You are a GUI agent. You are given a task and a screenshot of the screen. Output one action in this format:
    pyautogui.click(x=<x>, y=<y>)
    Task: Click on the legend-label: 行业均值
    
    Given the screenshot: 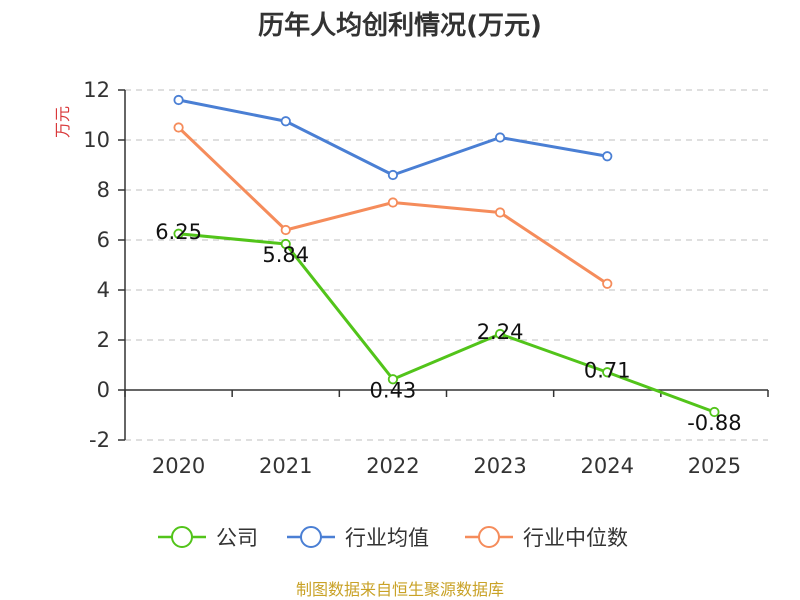 What is the action you would take?
    pyautogui.click(x=387, y=538)
    